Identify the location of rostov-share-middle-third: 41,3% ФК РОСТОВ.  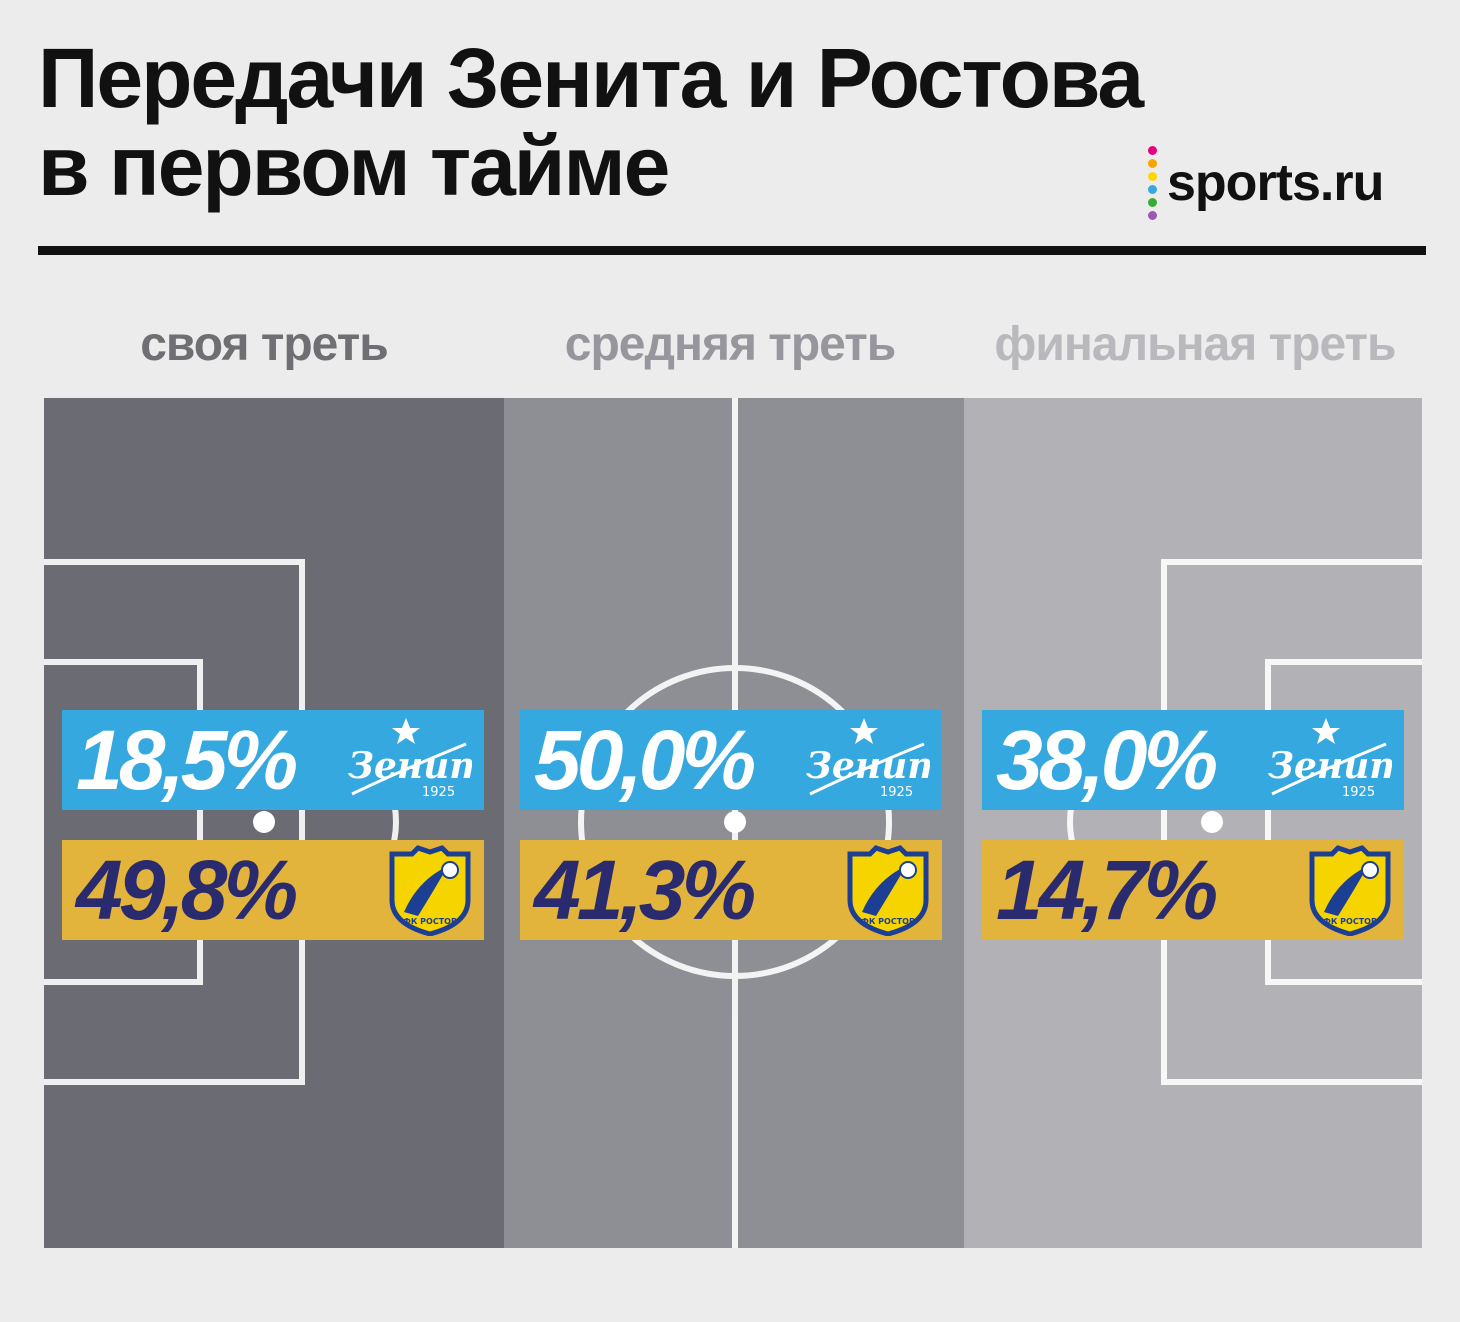
(731, 890).